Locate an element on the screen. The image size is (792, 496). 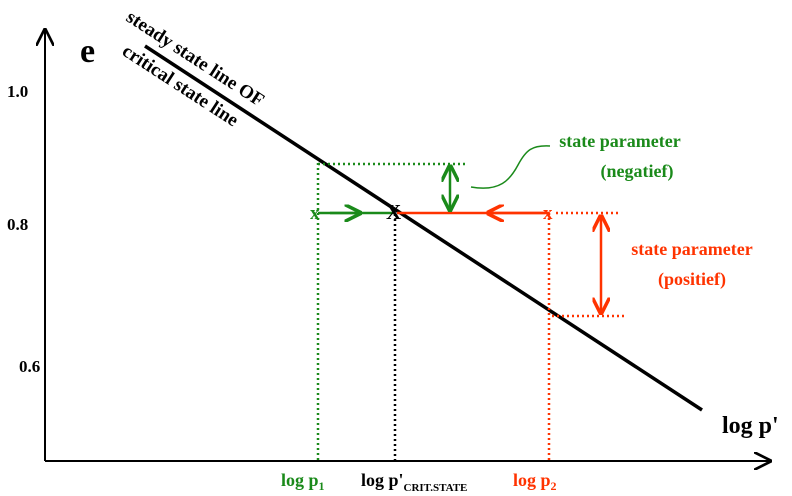
y-tick-0-8: 0.8 is located at coordinates (17, 224).